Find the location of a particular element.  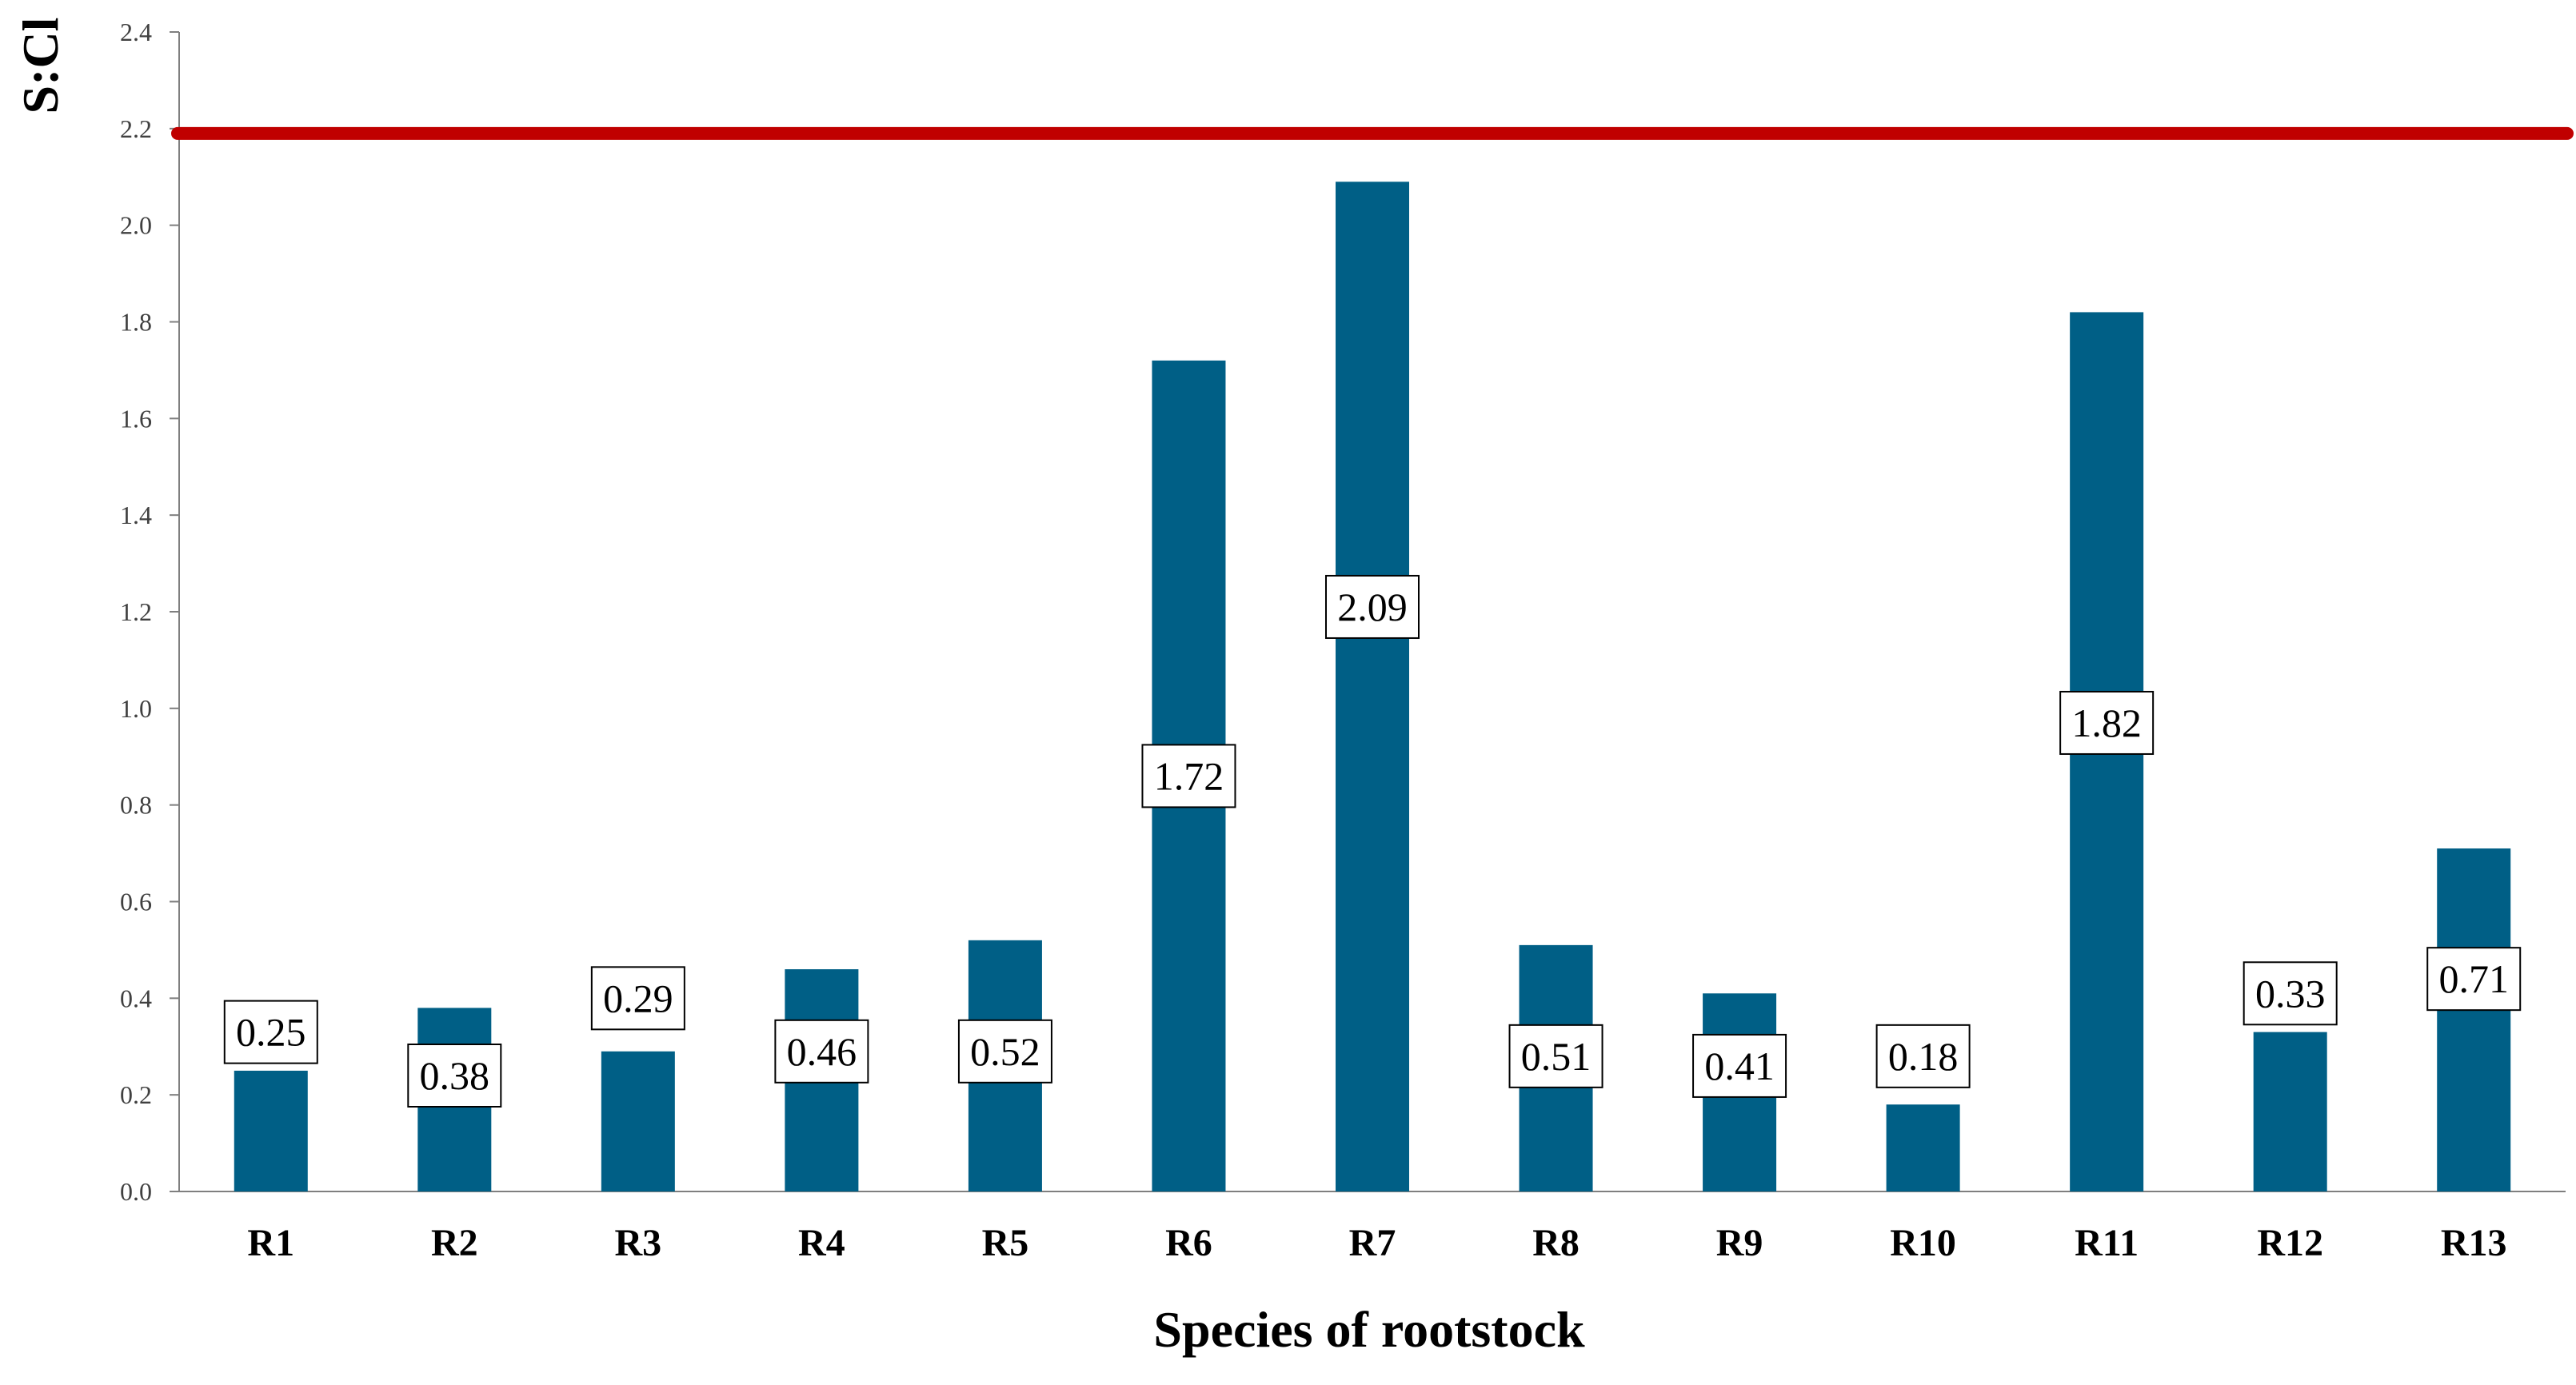

x-tick-label: R4 is located at coordinates (822, 1243).